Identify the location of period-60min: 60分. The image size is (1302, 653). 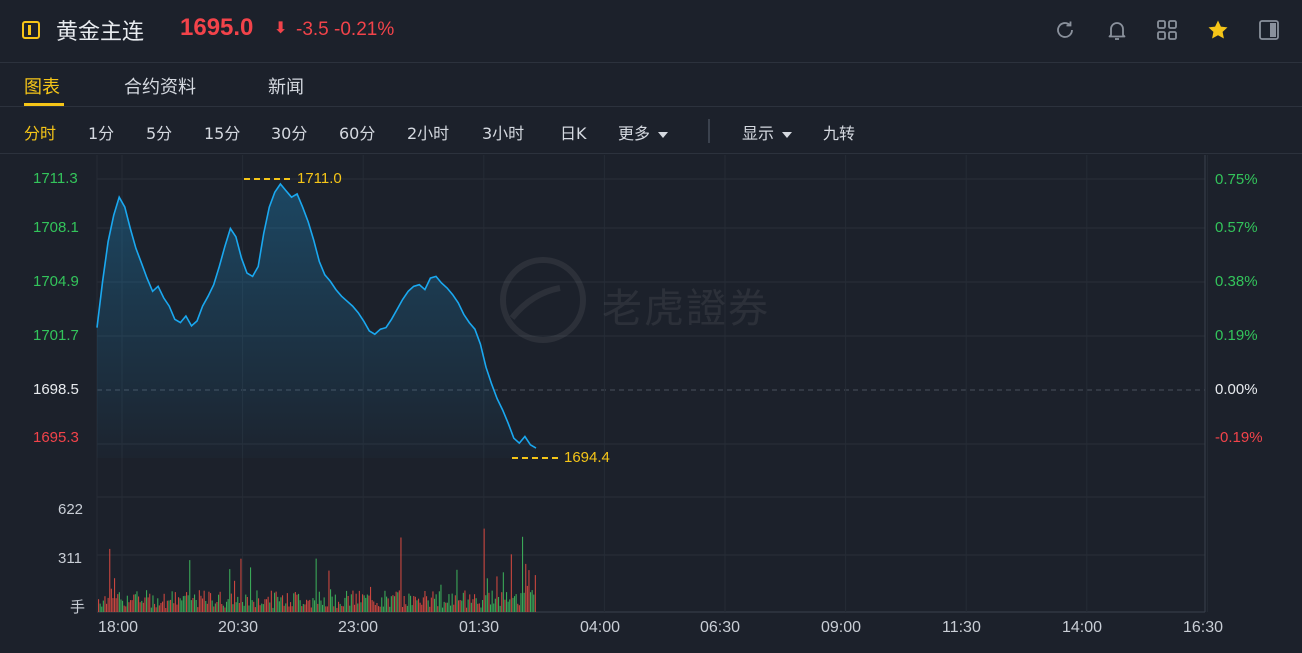
(357, 133).